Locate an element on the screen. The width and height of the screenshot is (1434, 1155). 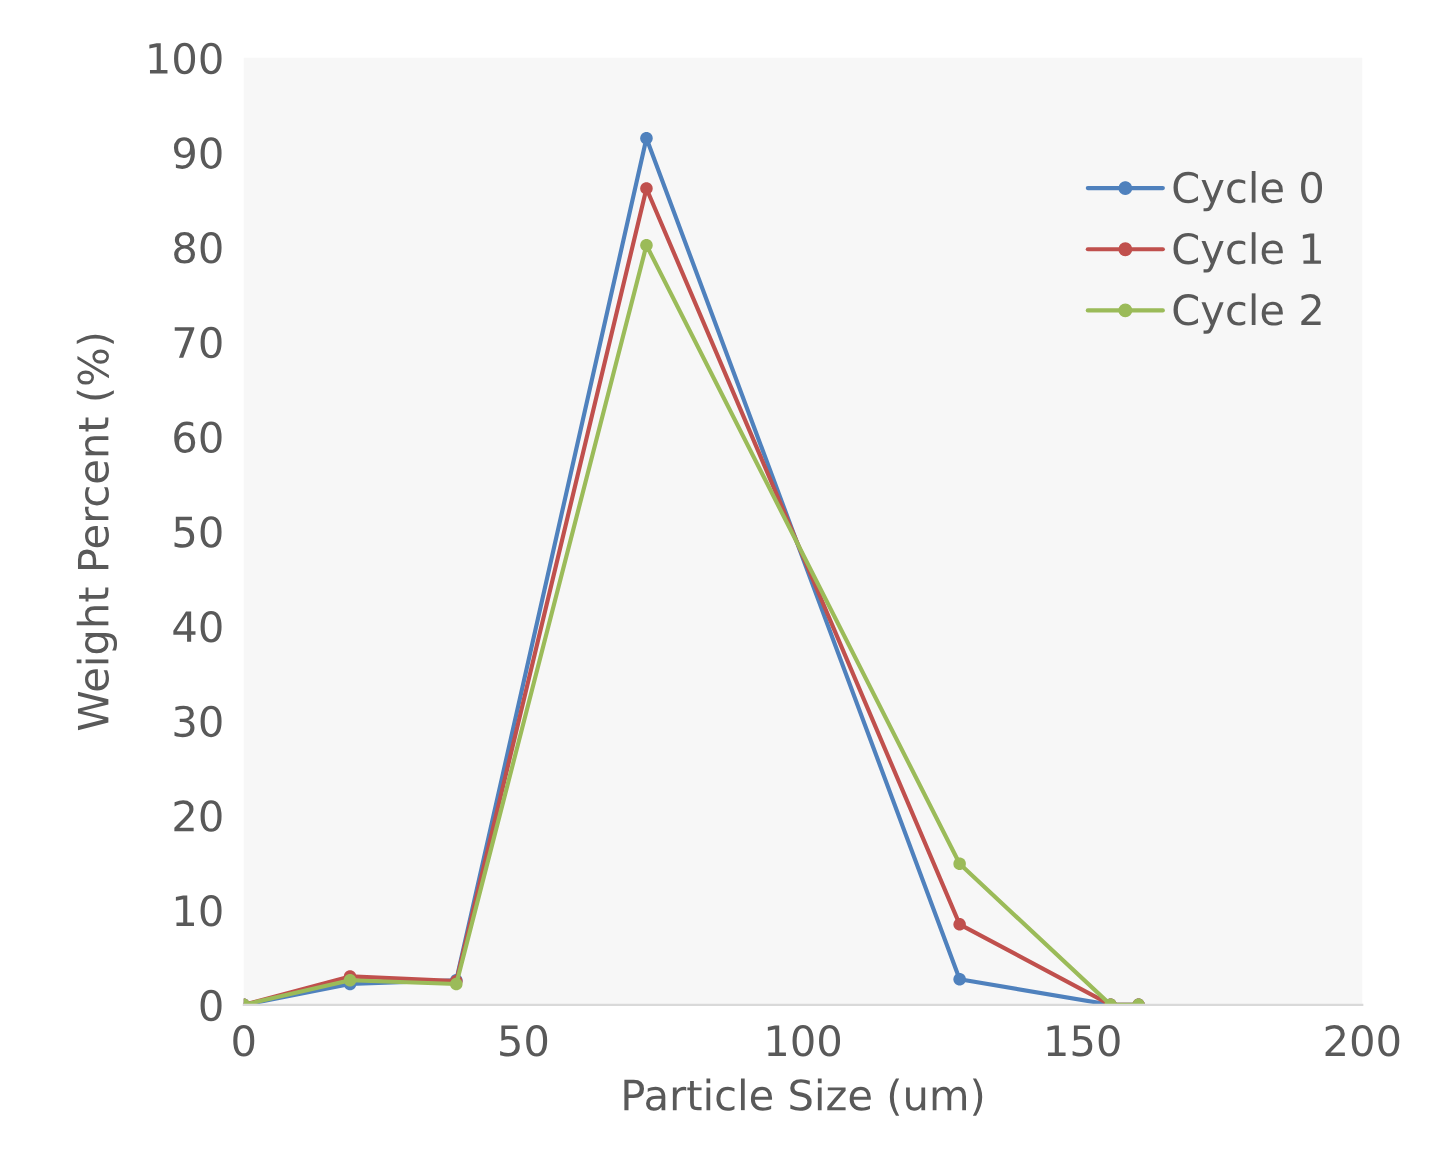
y-axis-title: Weight Percent (%) is located at coordinates (97, 532).